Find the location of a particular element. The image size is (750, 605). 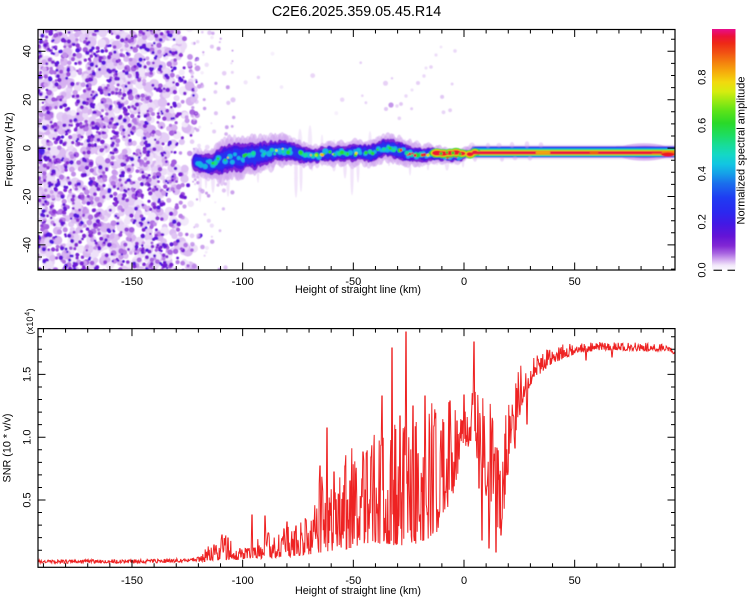

svg-text: Normalized spectral amplitude is located at coordinates (742, 151).